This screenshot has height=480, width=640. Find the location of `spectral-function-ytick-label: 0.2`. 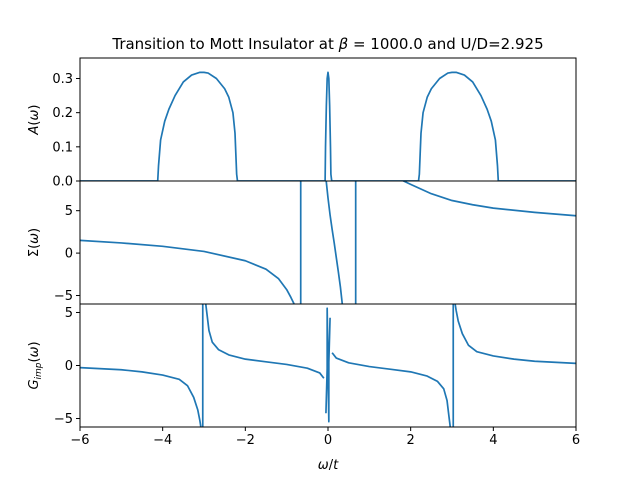

spectral-function-ytick-label: 0.2 is located at coordinates (62, 113).